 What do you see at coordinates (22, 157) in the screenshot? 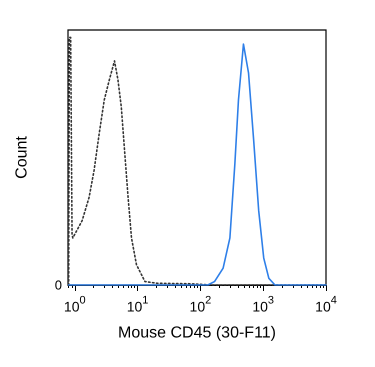
I see `y-axis-title: Count` at bounding box center [22, 157].